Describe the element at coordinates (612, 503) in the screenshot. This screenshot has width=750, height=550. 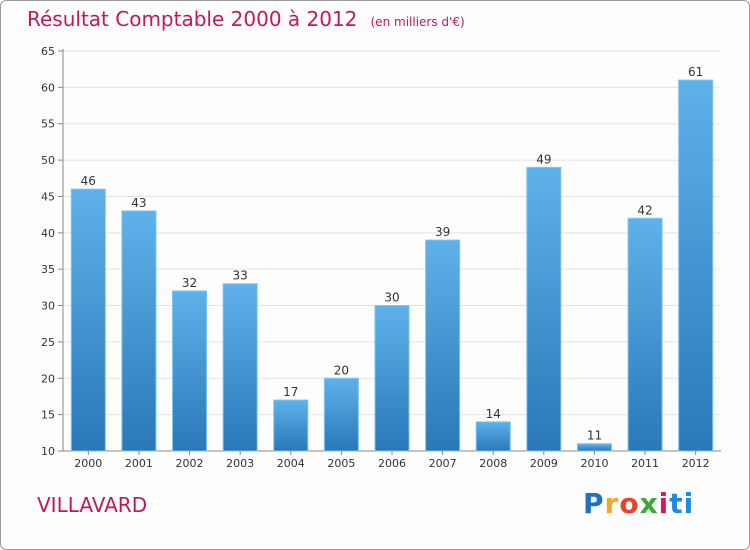
I see `logo-letter: r` at that location.